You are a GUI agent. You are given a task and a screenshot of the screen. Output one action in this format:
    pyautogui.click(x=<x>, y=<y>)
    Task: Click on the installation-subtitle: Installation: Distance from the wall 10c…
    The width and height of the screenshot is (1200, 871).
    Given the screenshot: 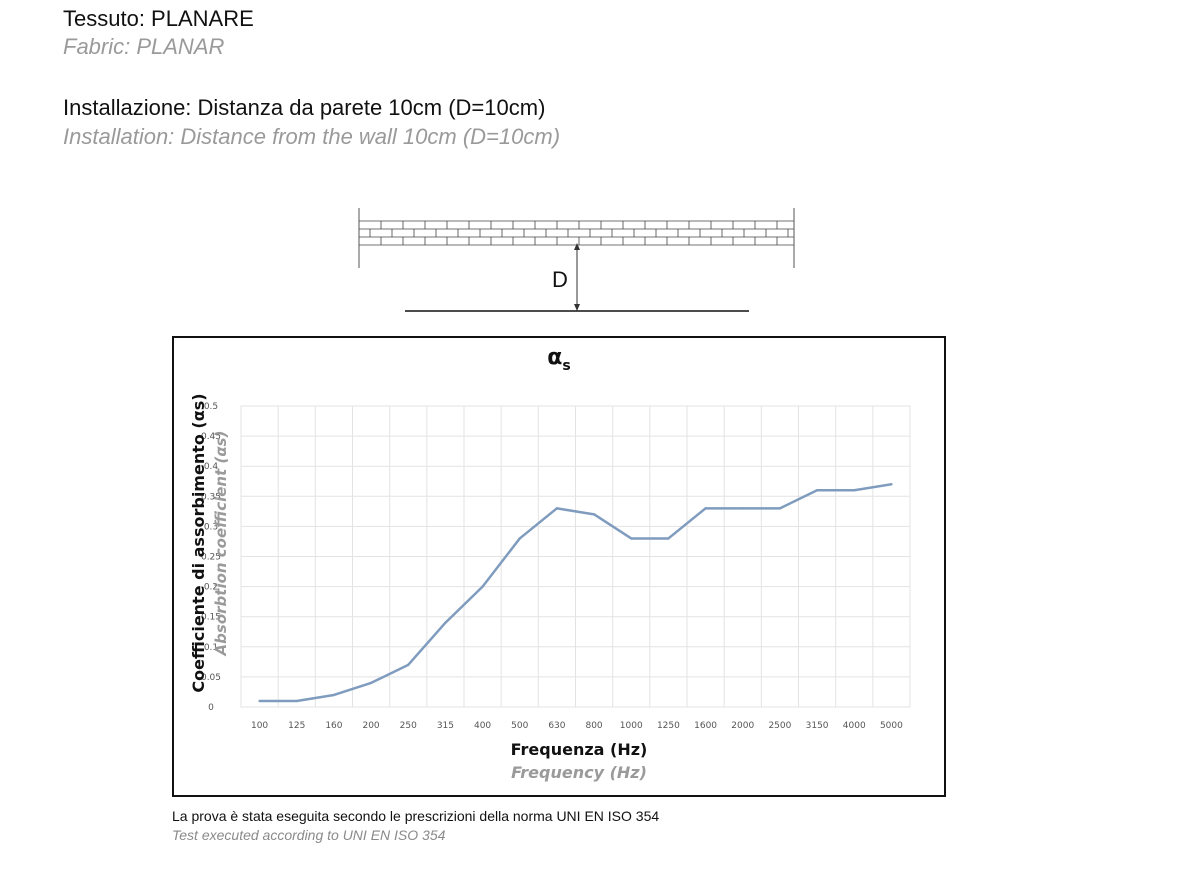 What is the action you would take?
    pyautogui.click(x=312, y=136)
    